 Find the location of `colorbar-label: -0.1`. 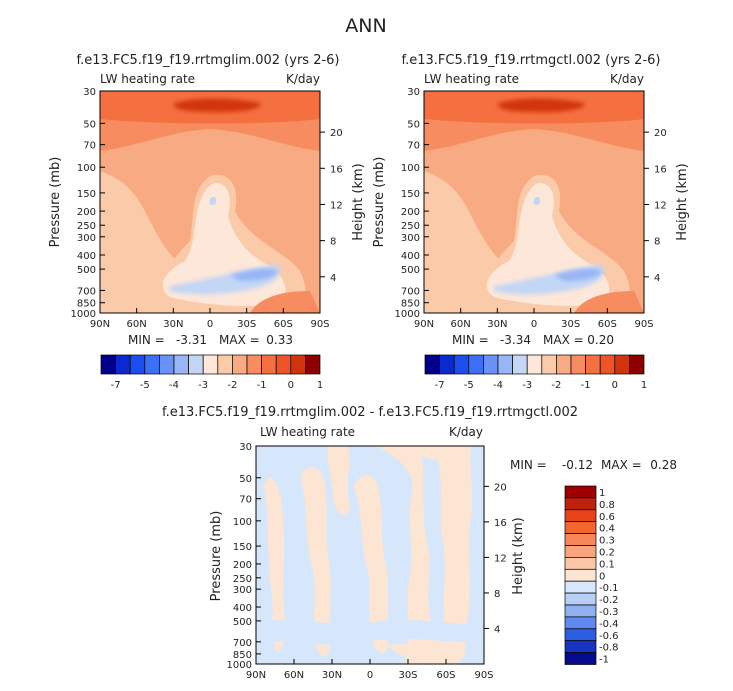

colorbar-label: -0.1 is located at coordinates (609, 588).